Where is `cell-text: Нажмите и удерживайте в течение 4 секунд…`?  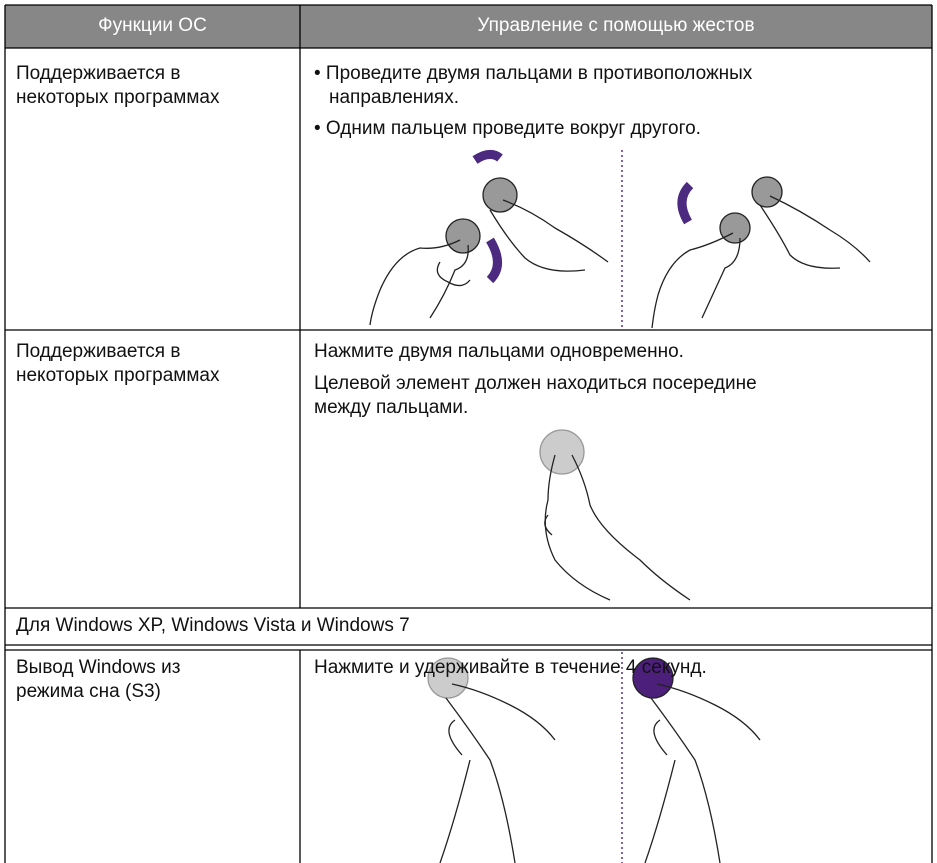
cell-text: Нажмите и удерживайте в течение 4 секунд… is located at coordinates (510, 667).